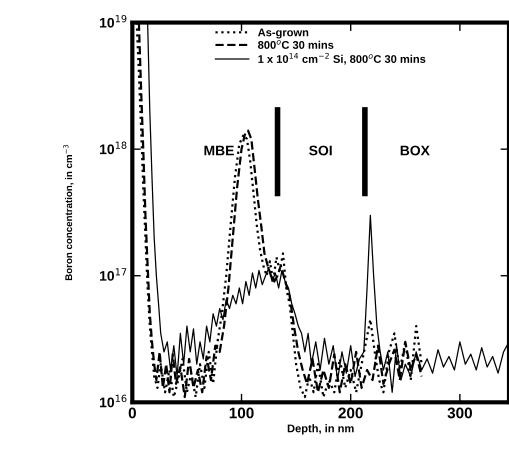 This screenshot has height=452, width=509. Describe the element at coordinates (132, 413) in the screenshot. I see `x-tick-label: 0` at that location.